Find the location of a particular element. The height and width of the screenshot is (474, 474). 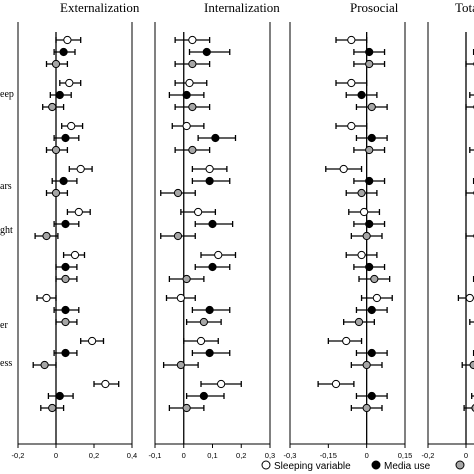

x-tick-label: -0,1 is located at coordinates (155, 455).